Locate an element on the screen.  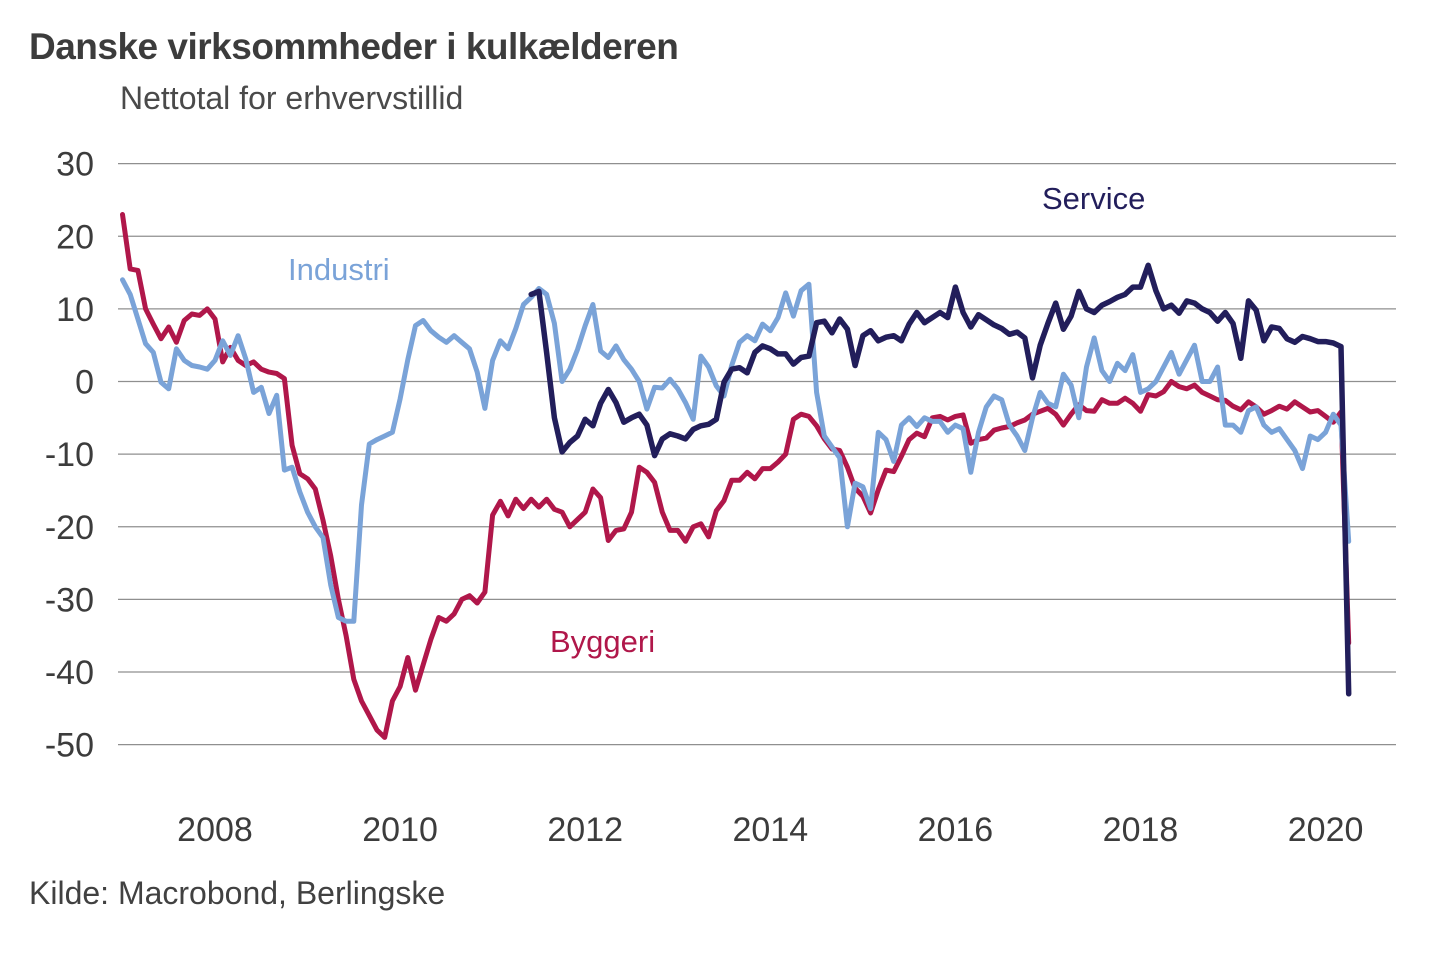
y-tick-label-0: 0 is located at coordinates (84, 383).